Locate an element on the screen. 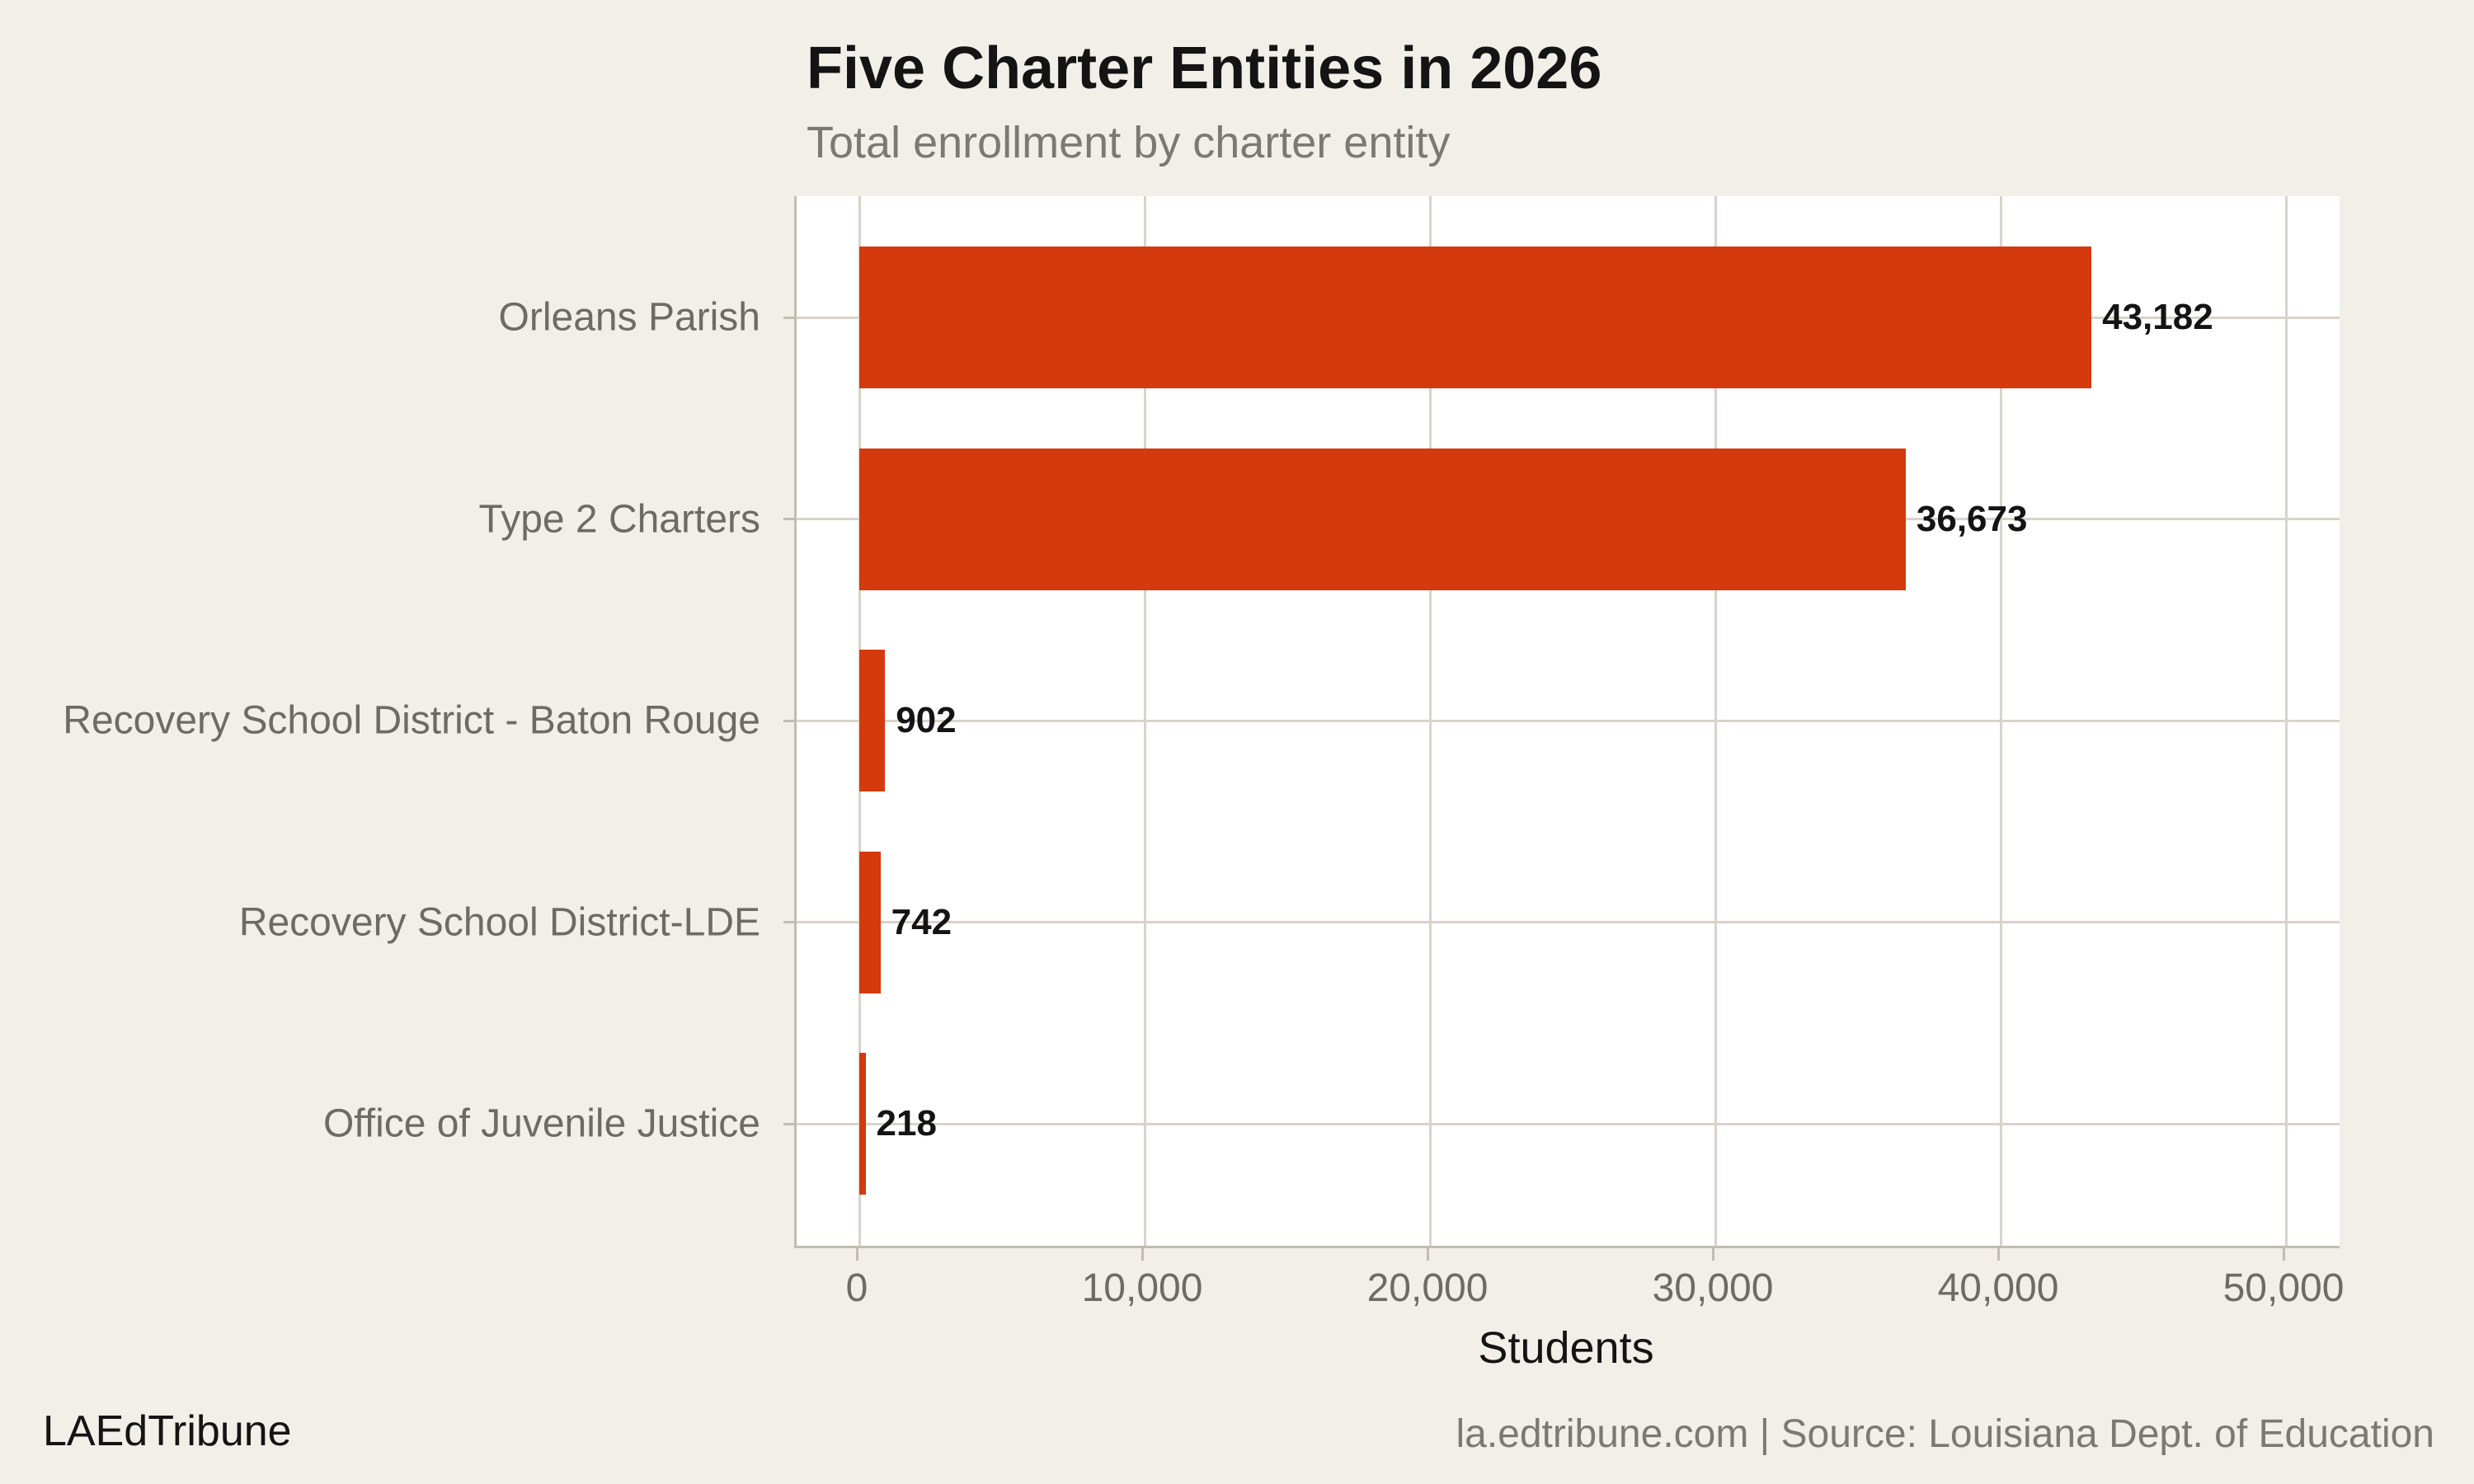 The height and width of the screenshot is (1484, 2474). category-label: Recovery School District-LDE is located at coordinates (499, 922).